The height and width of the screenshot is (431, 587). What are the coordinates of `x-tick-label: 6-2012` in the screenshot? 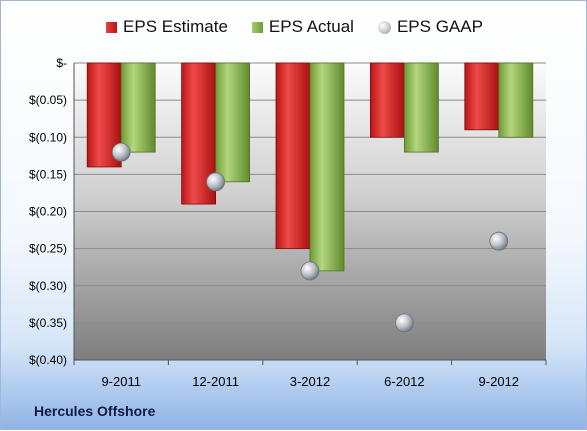 It's located at (404, 381).